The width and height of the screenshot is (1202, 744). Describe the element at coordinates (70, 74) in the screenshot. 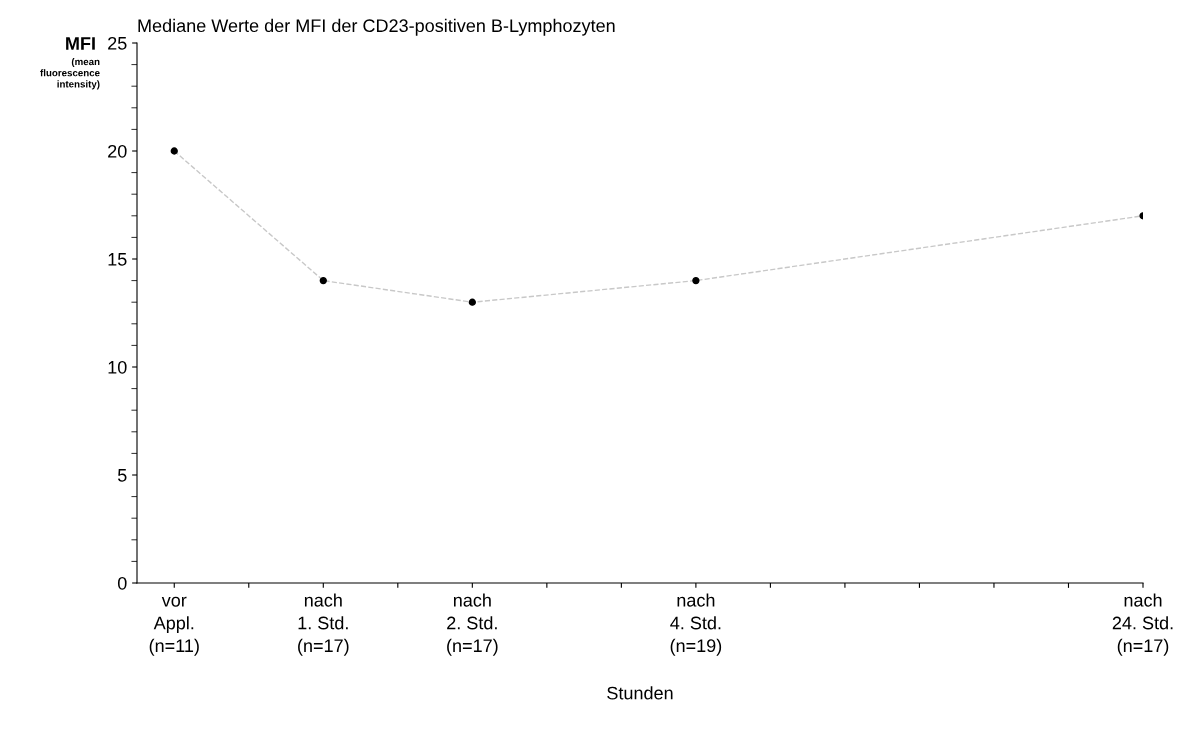

I see `text: (mean fluorescence intensity)` at that location.